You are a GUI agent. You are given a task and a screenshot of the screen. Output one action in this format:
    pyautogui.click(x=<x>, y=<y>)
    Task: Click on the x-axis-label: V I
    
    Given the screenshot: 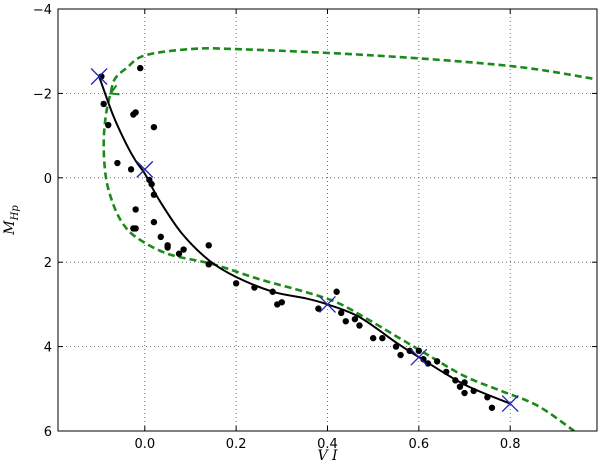 What is the action you would take?
    pyautogui.click(x=327, y=456)
    